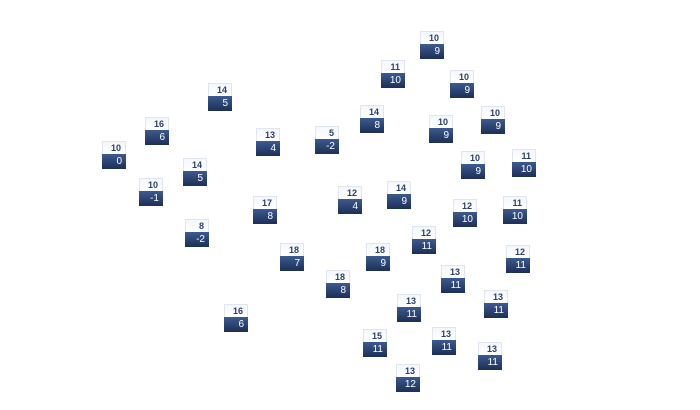 This screenshot has height=410, width=700. Describe the element at coordinates (220, 103) in the screenshot. I see `card-bottom-value: 5` at that location.